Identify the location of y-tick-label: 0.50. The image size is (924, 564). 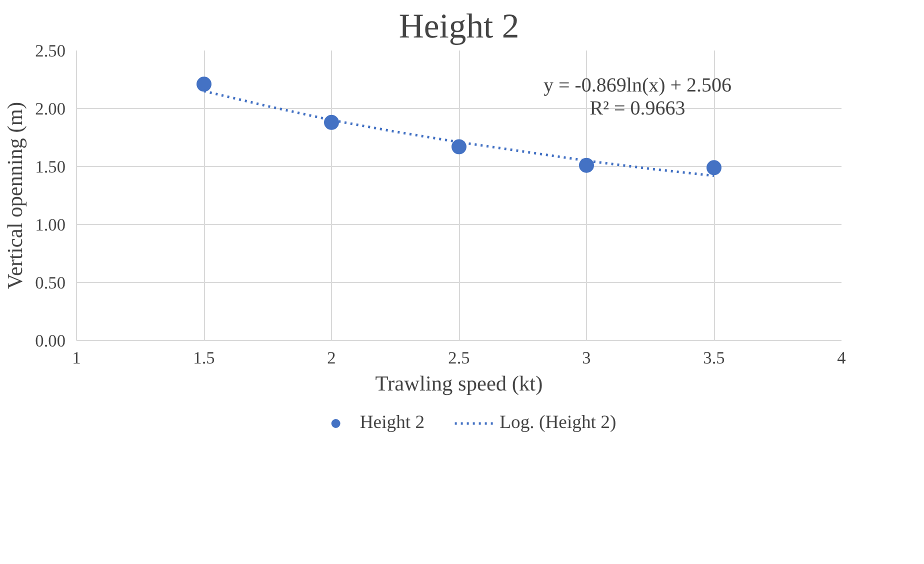
(50, 283).